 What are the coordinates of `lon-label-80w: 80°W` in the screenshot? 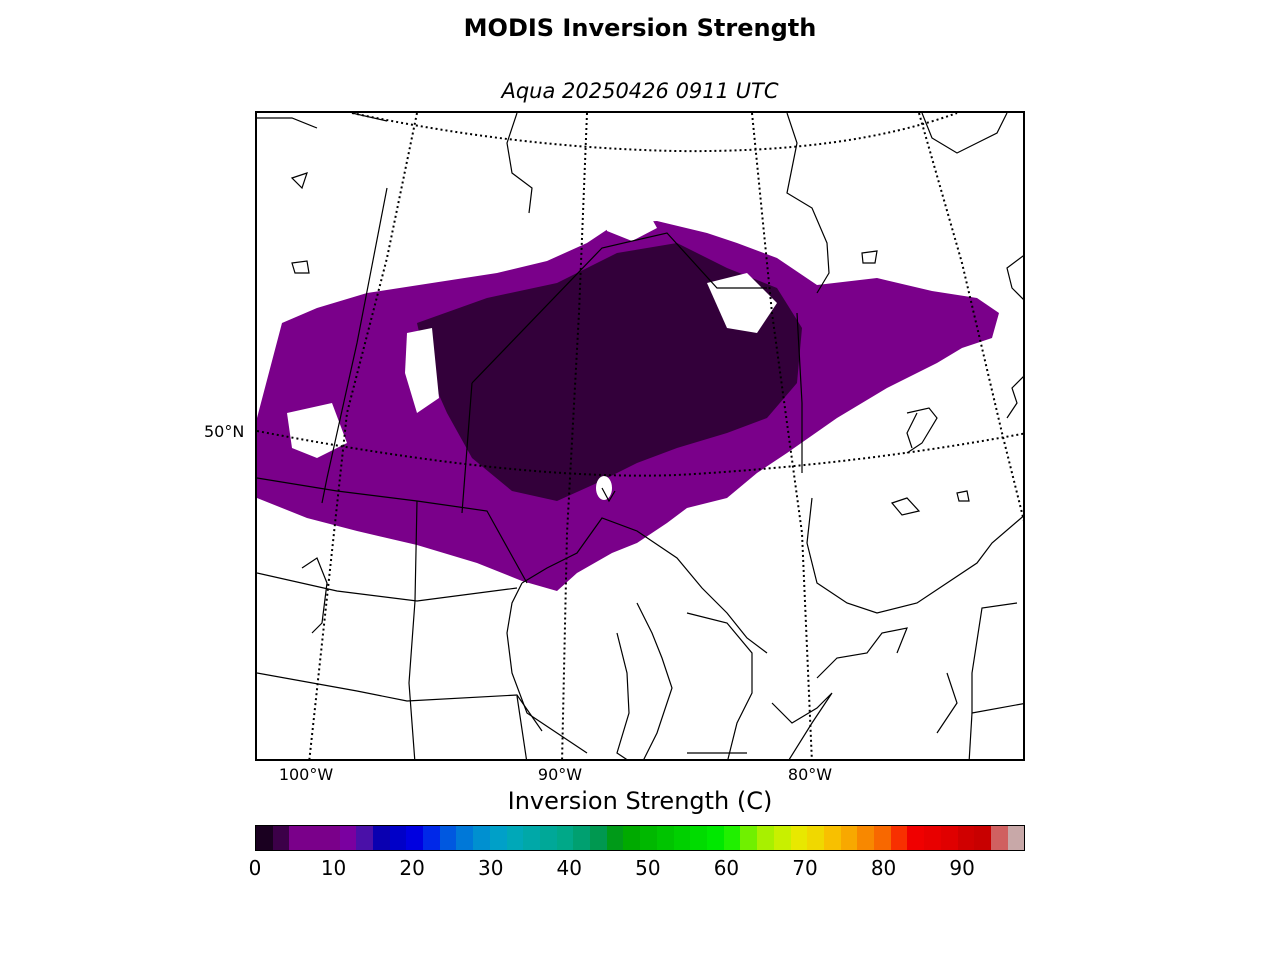 It's located at (810, 774).